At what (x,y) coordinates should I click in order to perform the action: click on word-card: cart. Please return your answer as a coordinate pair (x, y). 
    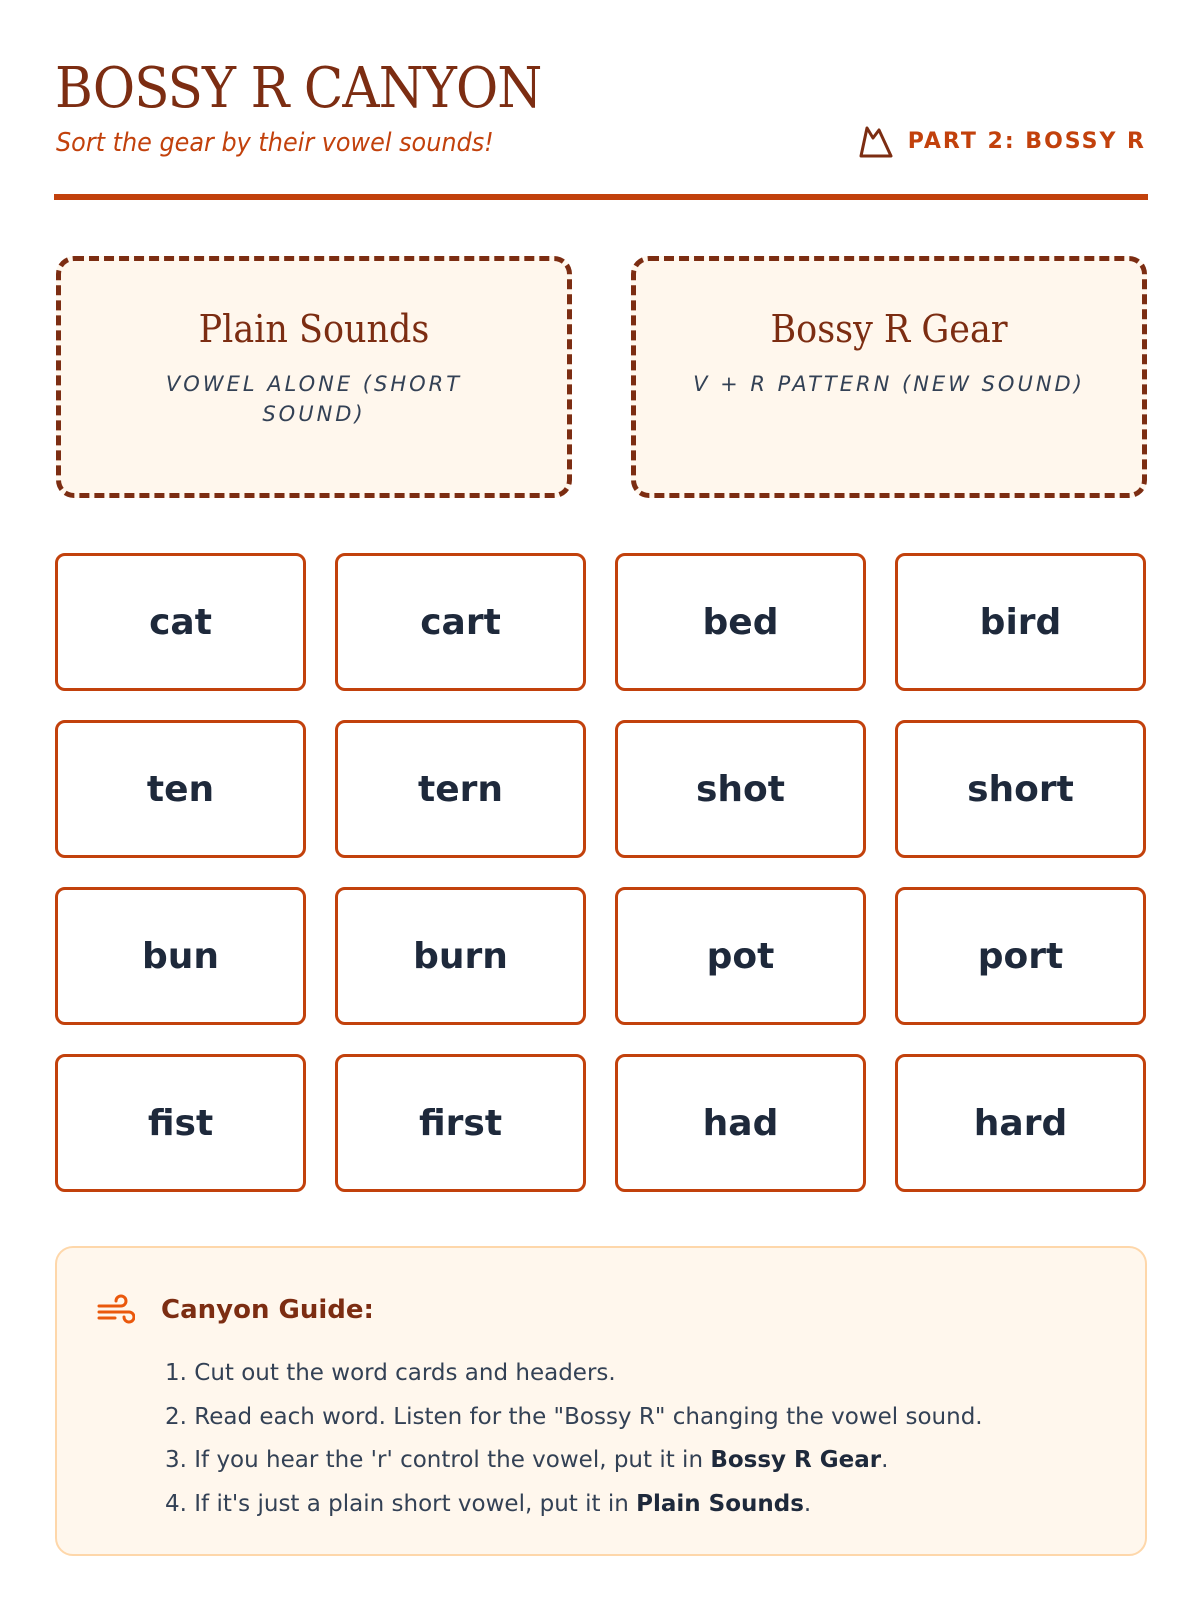
    Looking at the image, I should click on (460, 622).